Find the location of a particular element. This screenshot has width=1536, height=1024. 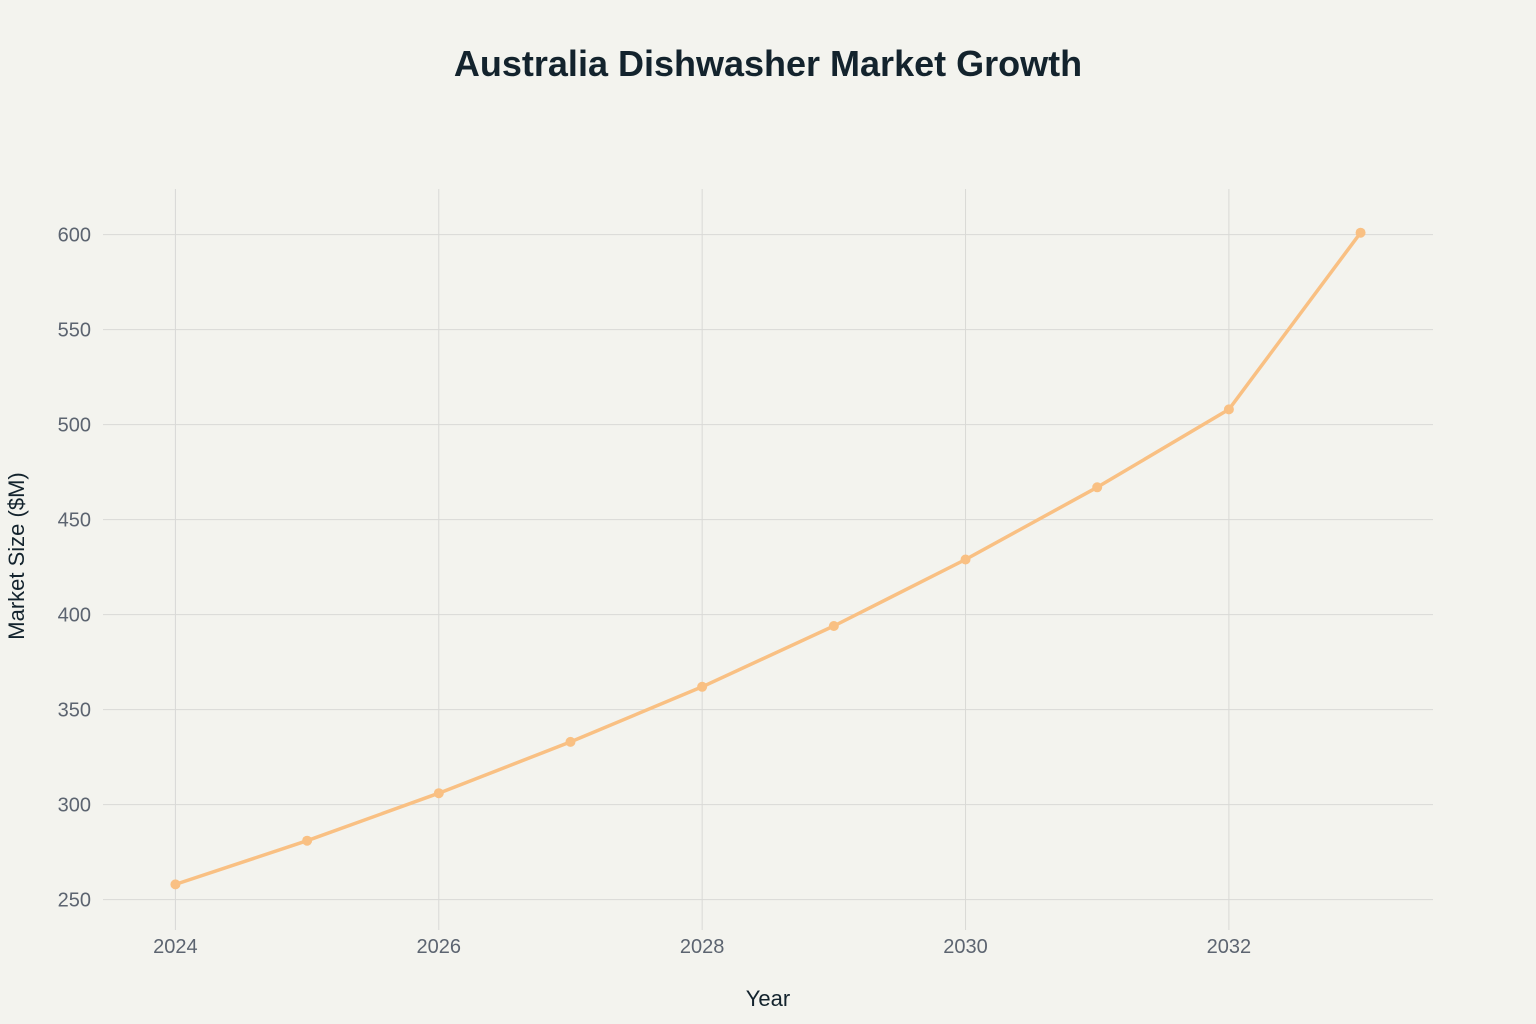

data-point-2029 is located at coordinates (833, 626).